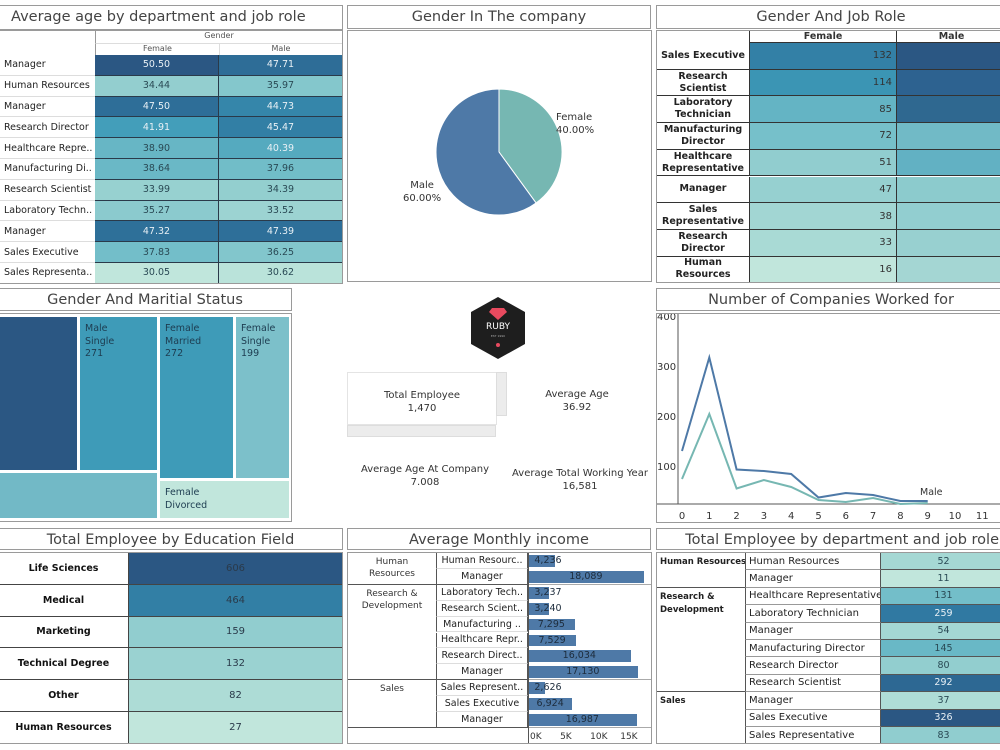 The image size is (1000, 750). What do you see at coordinates (873, 516) in the screenshot?
I see `x-tick-label: 7` at bounding box center [873, 516].